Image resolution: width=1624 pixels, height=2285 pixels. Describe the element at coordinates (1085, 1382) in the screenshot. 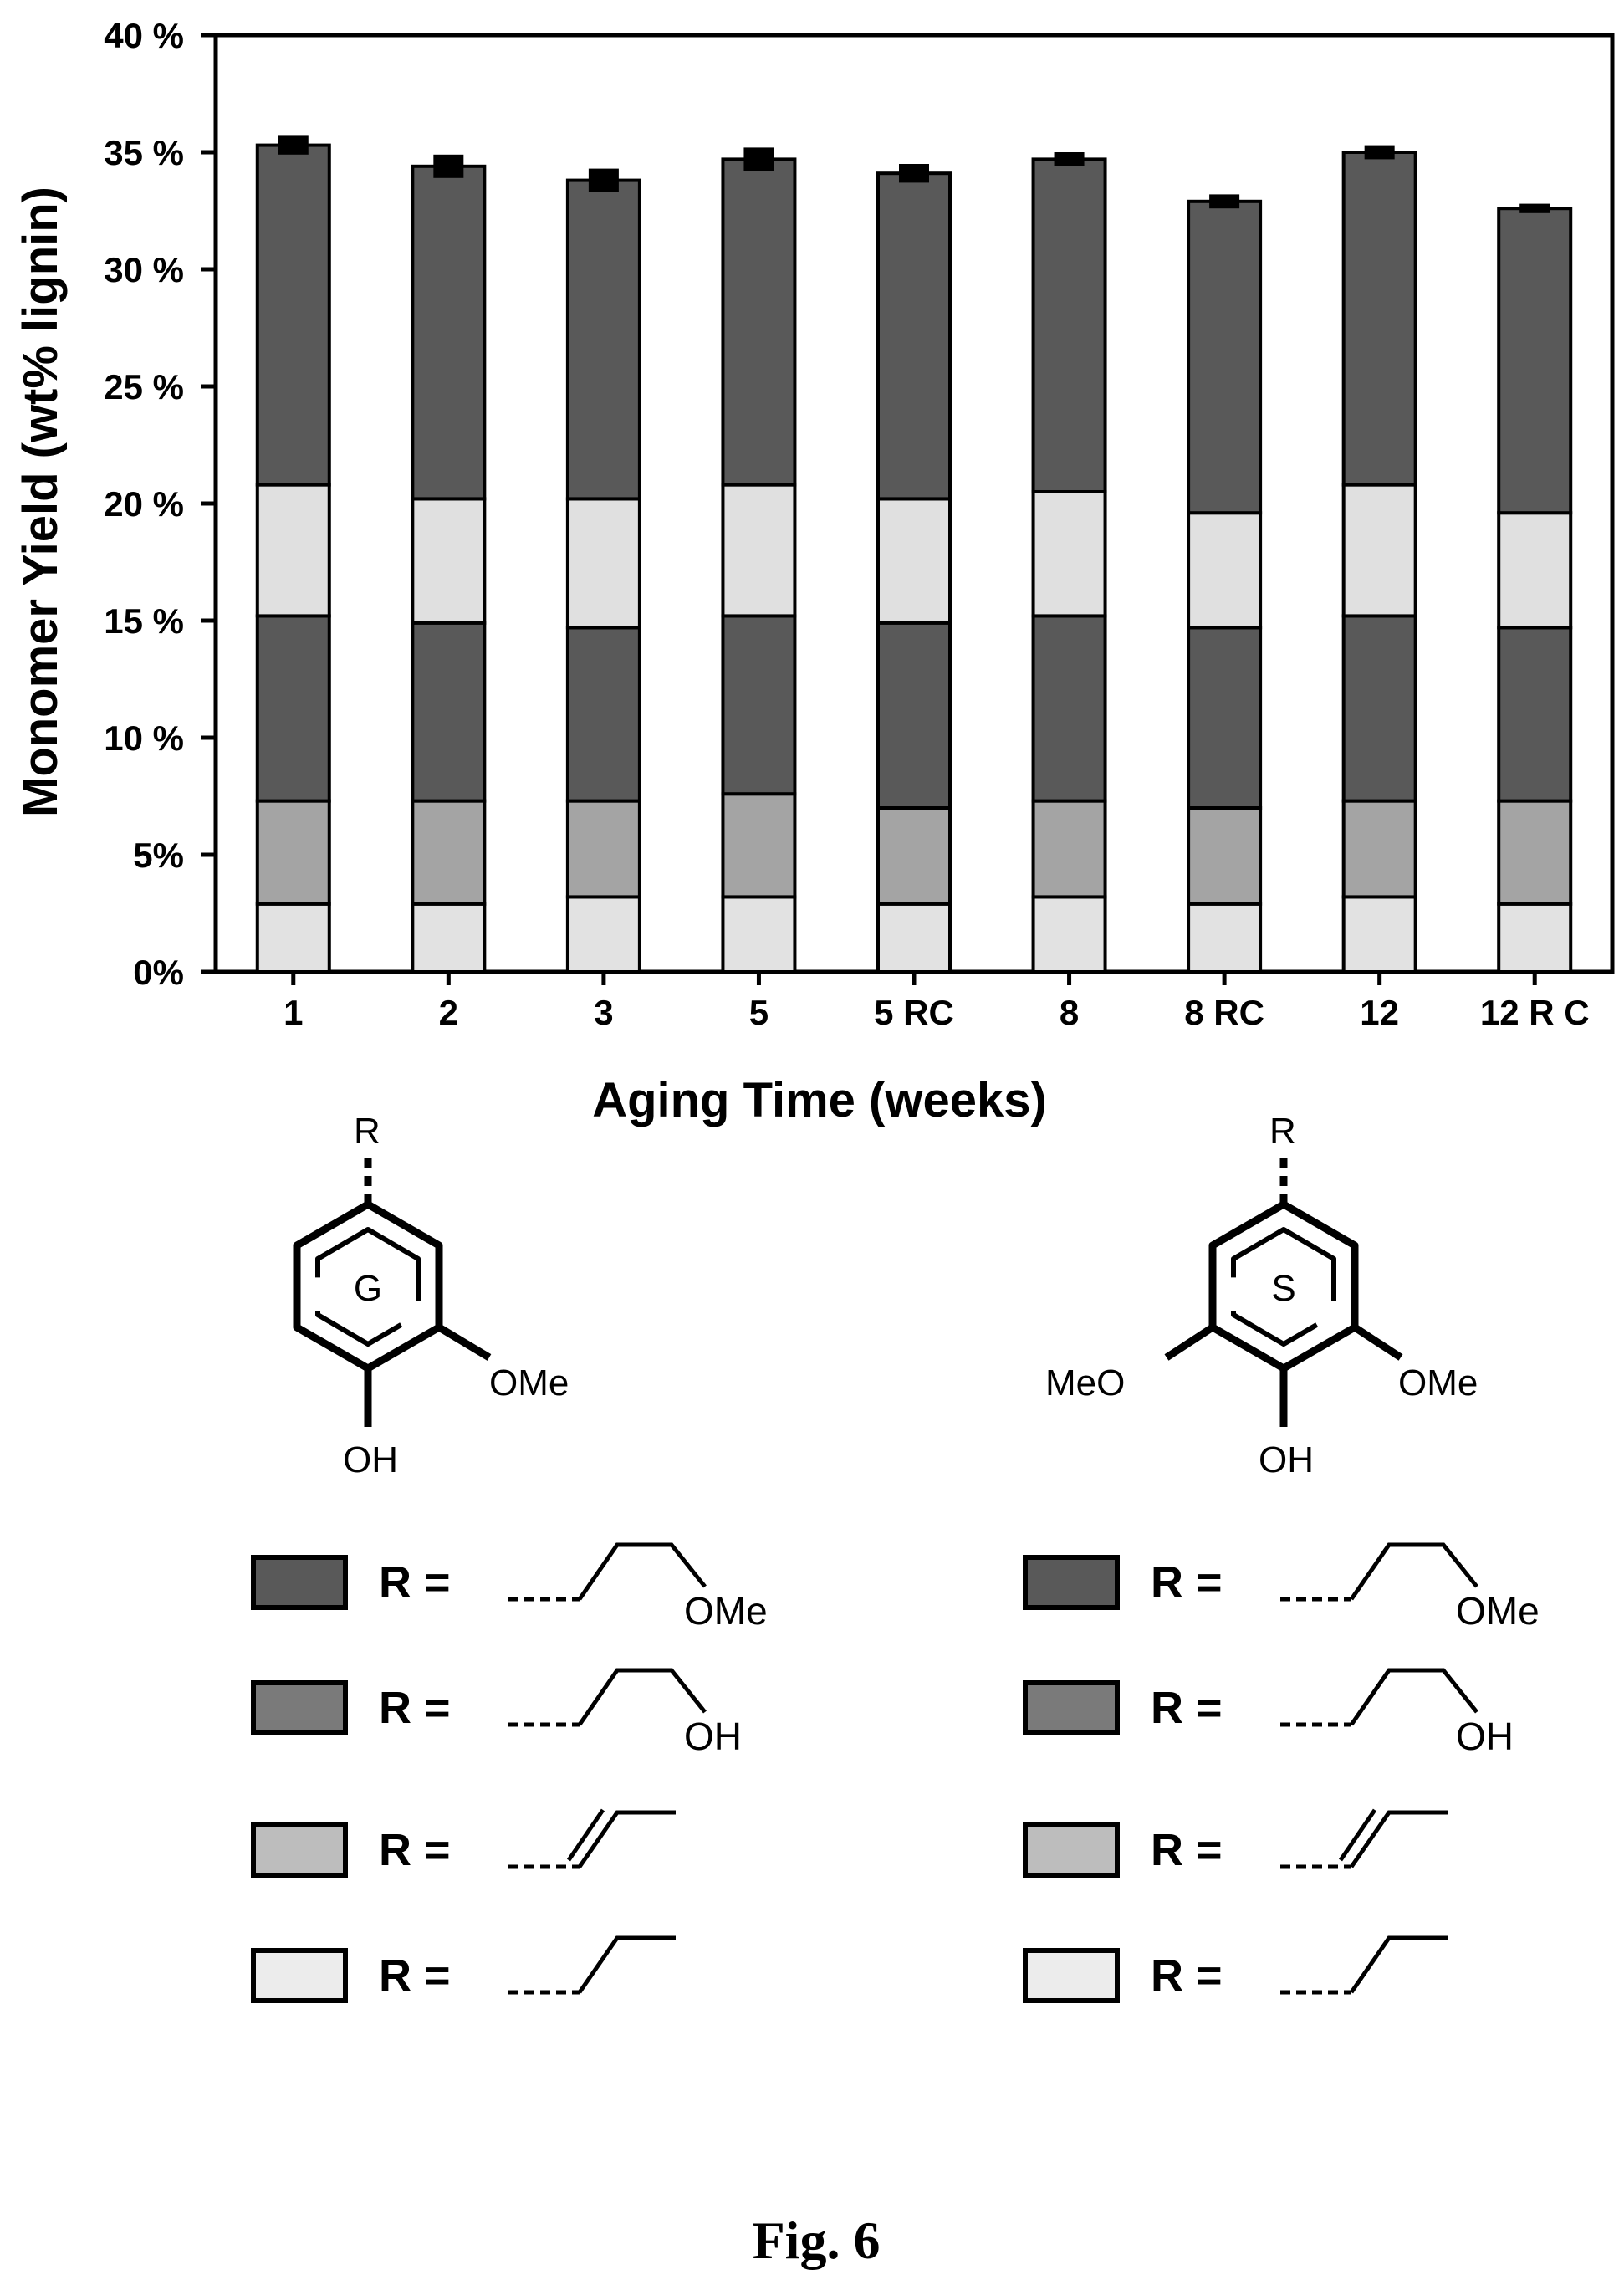

I see `s-meo-label: MeO` at that location.